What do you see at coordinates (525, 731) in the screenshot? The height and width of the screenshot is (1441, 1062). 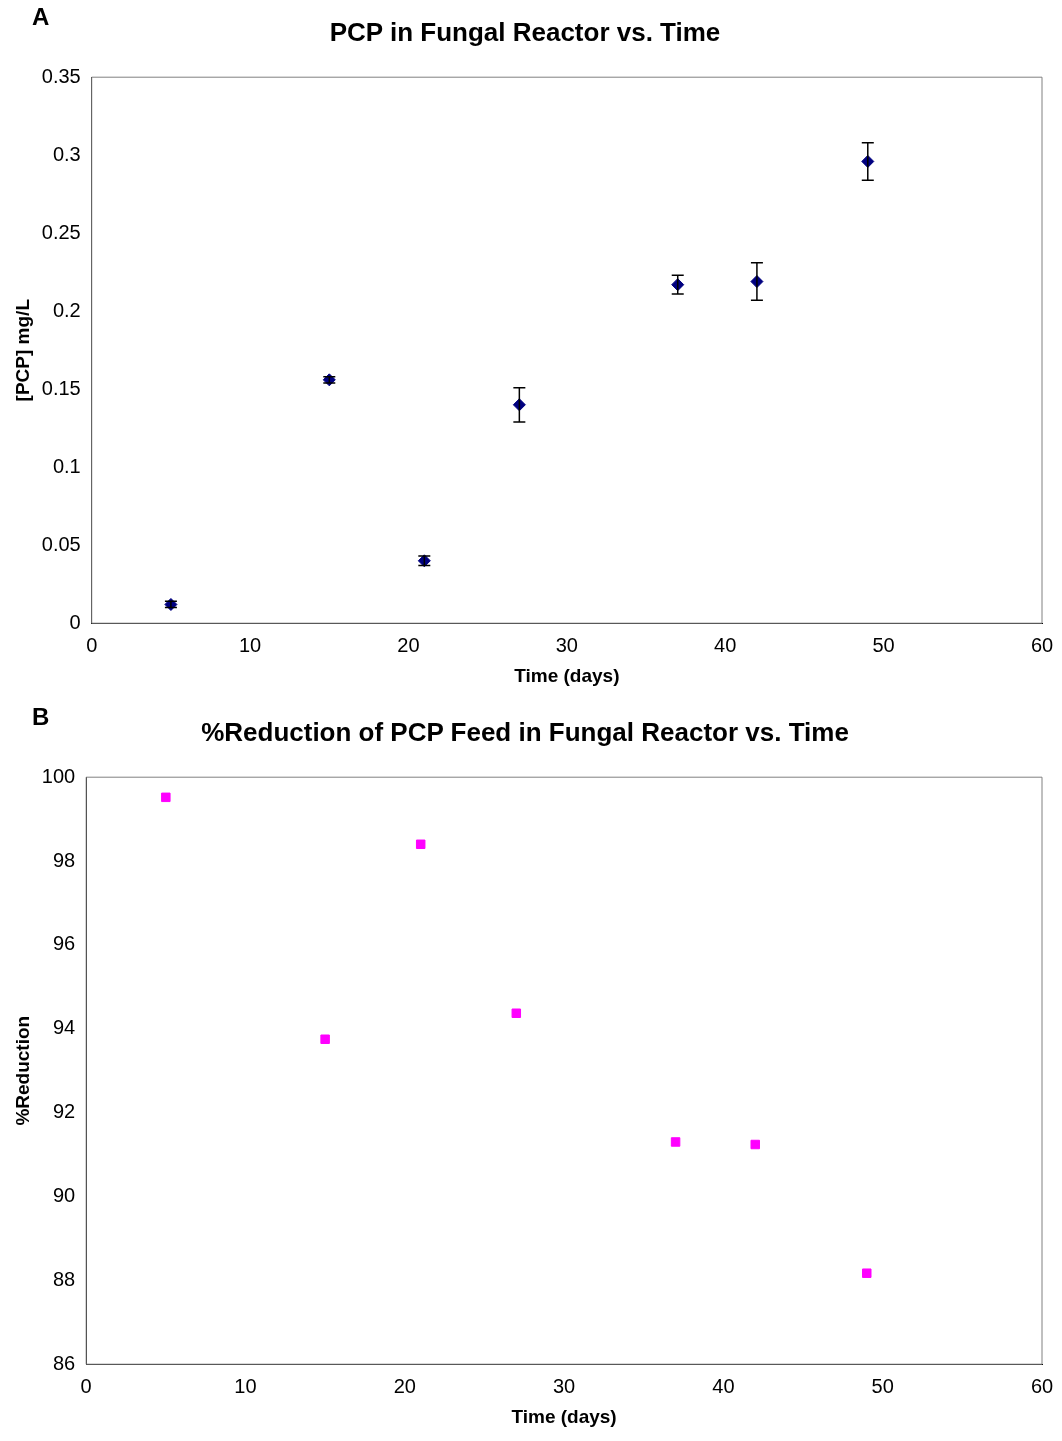 I see `chart-title: %Reduction of PCP Feed in Fungal Reactor vs. Time` at bounding box center [525, 731].